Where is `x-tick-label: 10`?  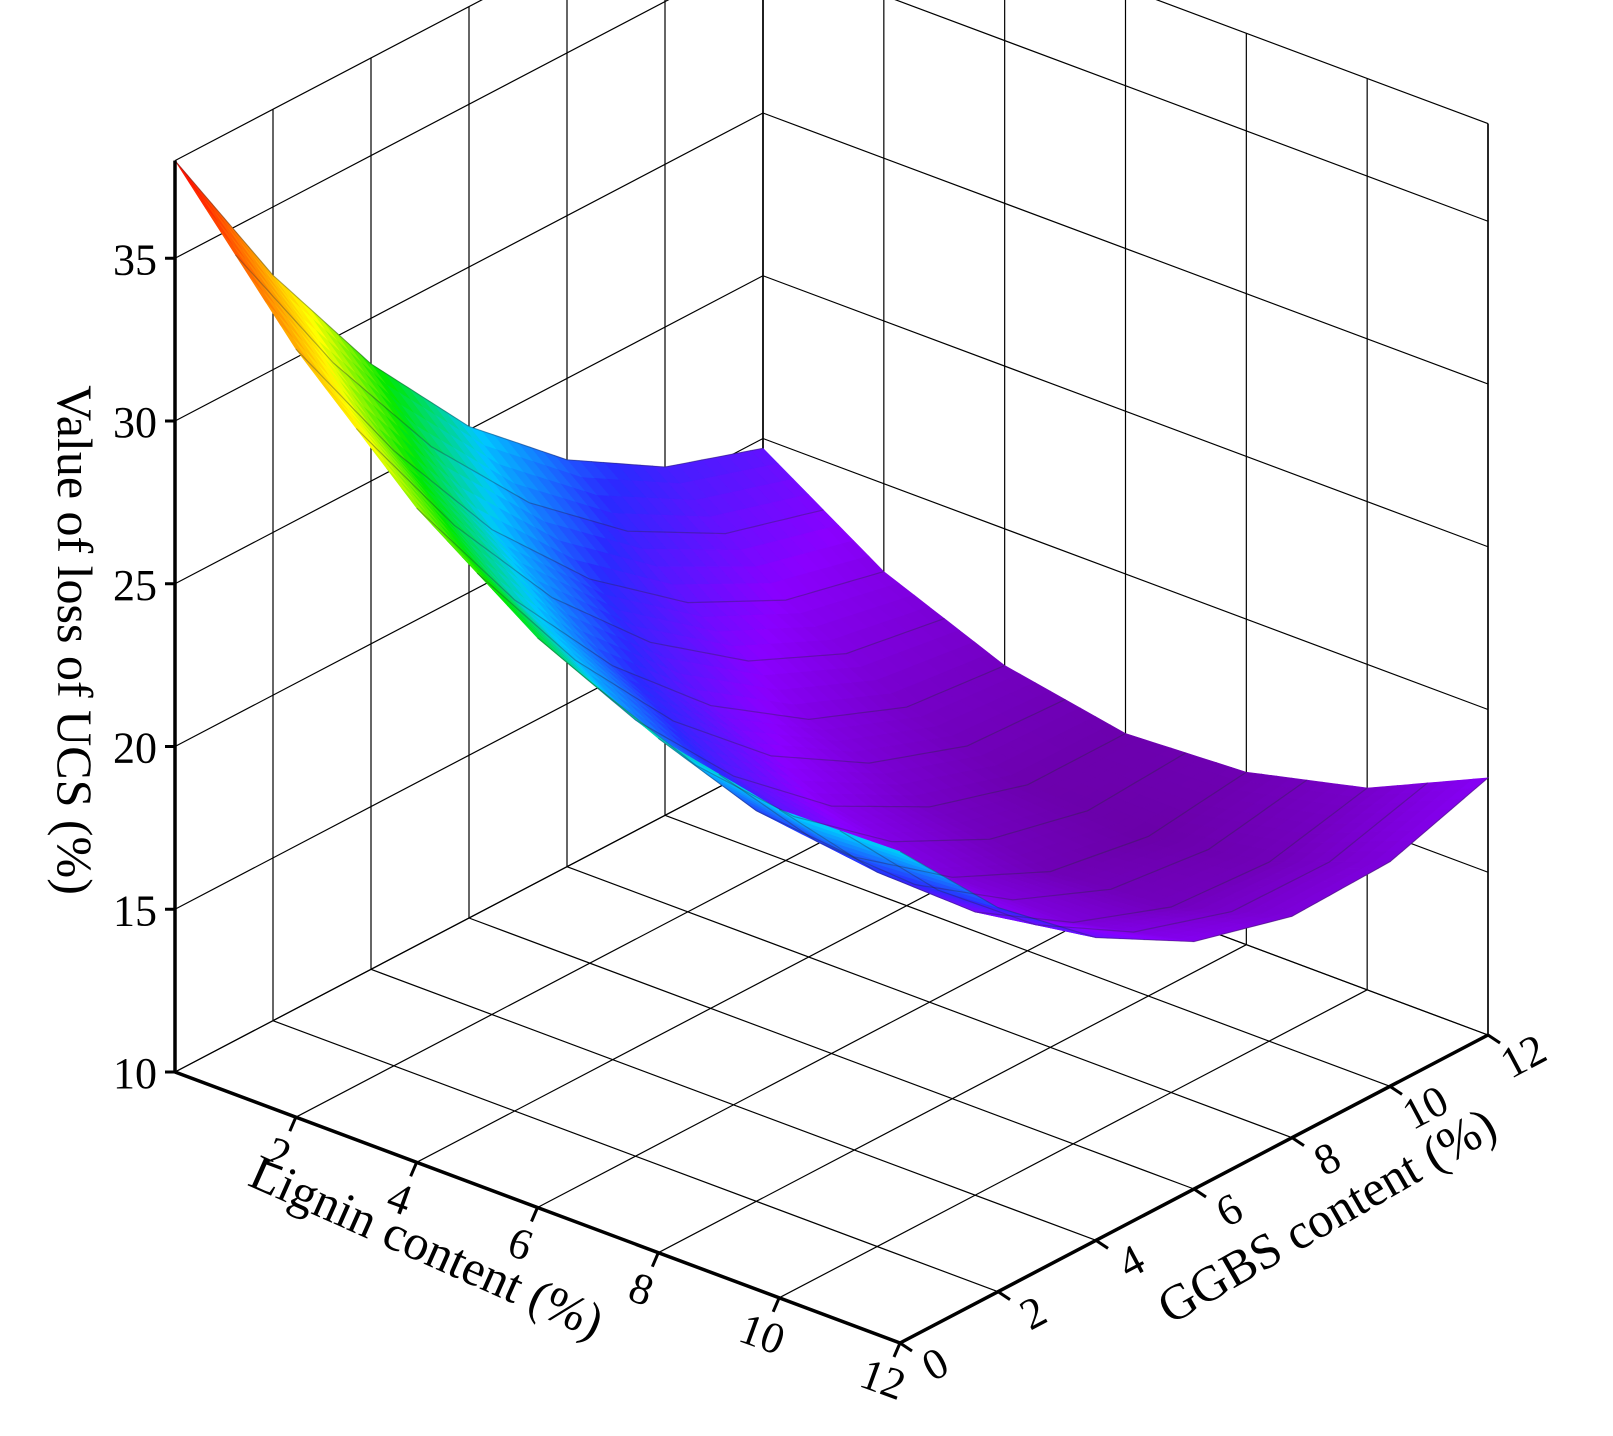 x-tick-label: 10 is located at coordinates (762, 1334).